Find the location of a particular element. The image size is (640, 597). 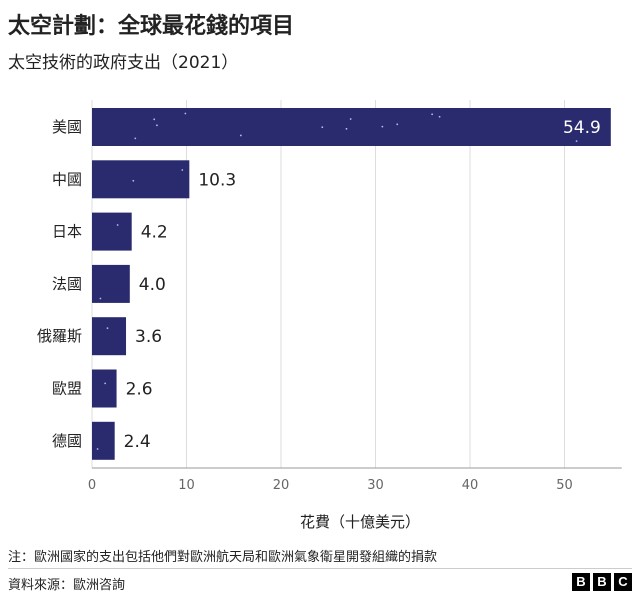

footer-divider is located at coordinates (320, 568).